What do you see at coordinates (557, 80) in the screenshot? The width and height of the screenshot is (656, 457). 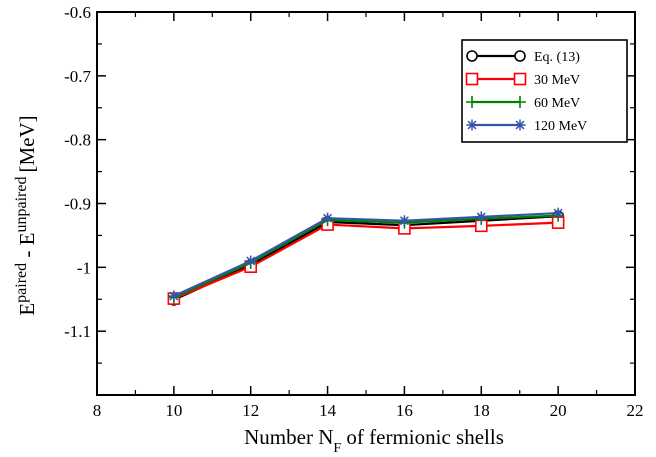 I see `legend-label: 30 MeV` at bounding box center [557, 80].